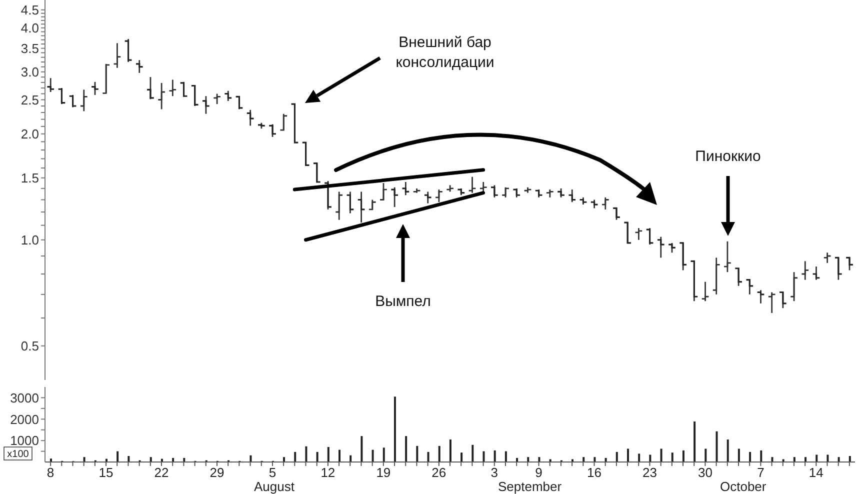 This screenshot has height=494, width=860. Describe the element at coordinates (728, 156) in the screenshot. I see `annotation: Пиноккио` at that location.